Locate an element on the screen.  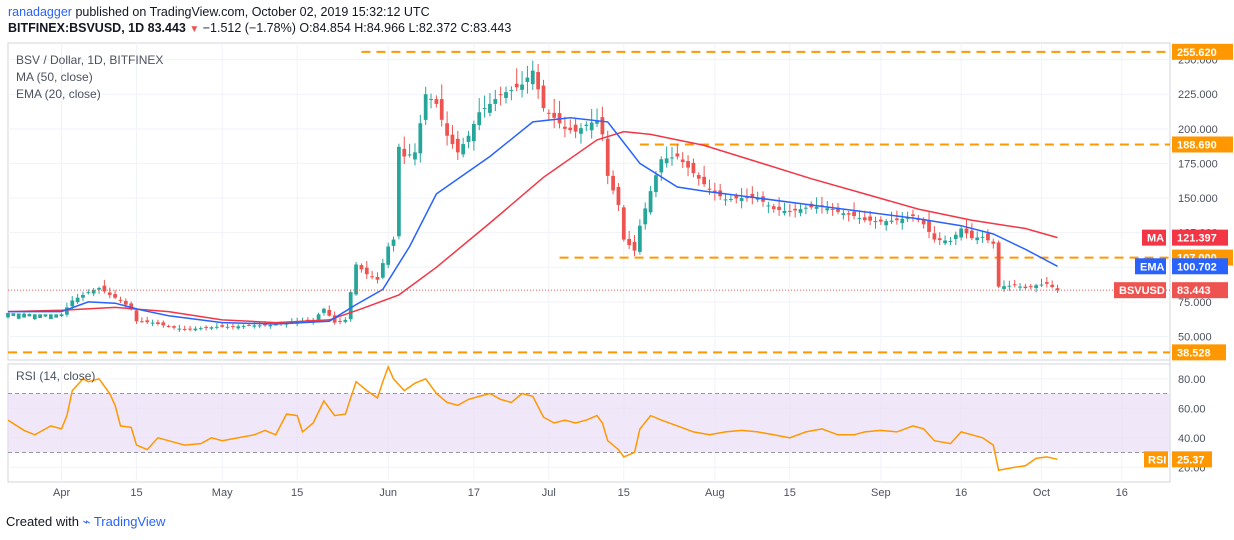
down-arrow-icon: ▼ is located at coordinates (194, 29).